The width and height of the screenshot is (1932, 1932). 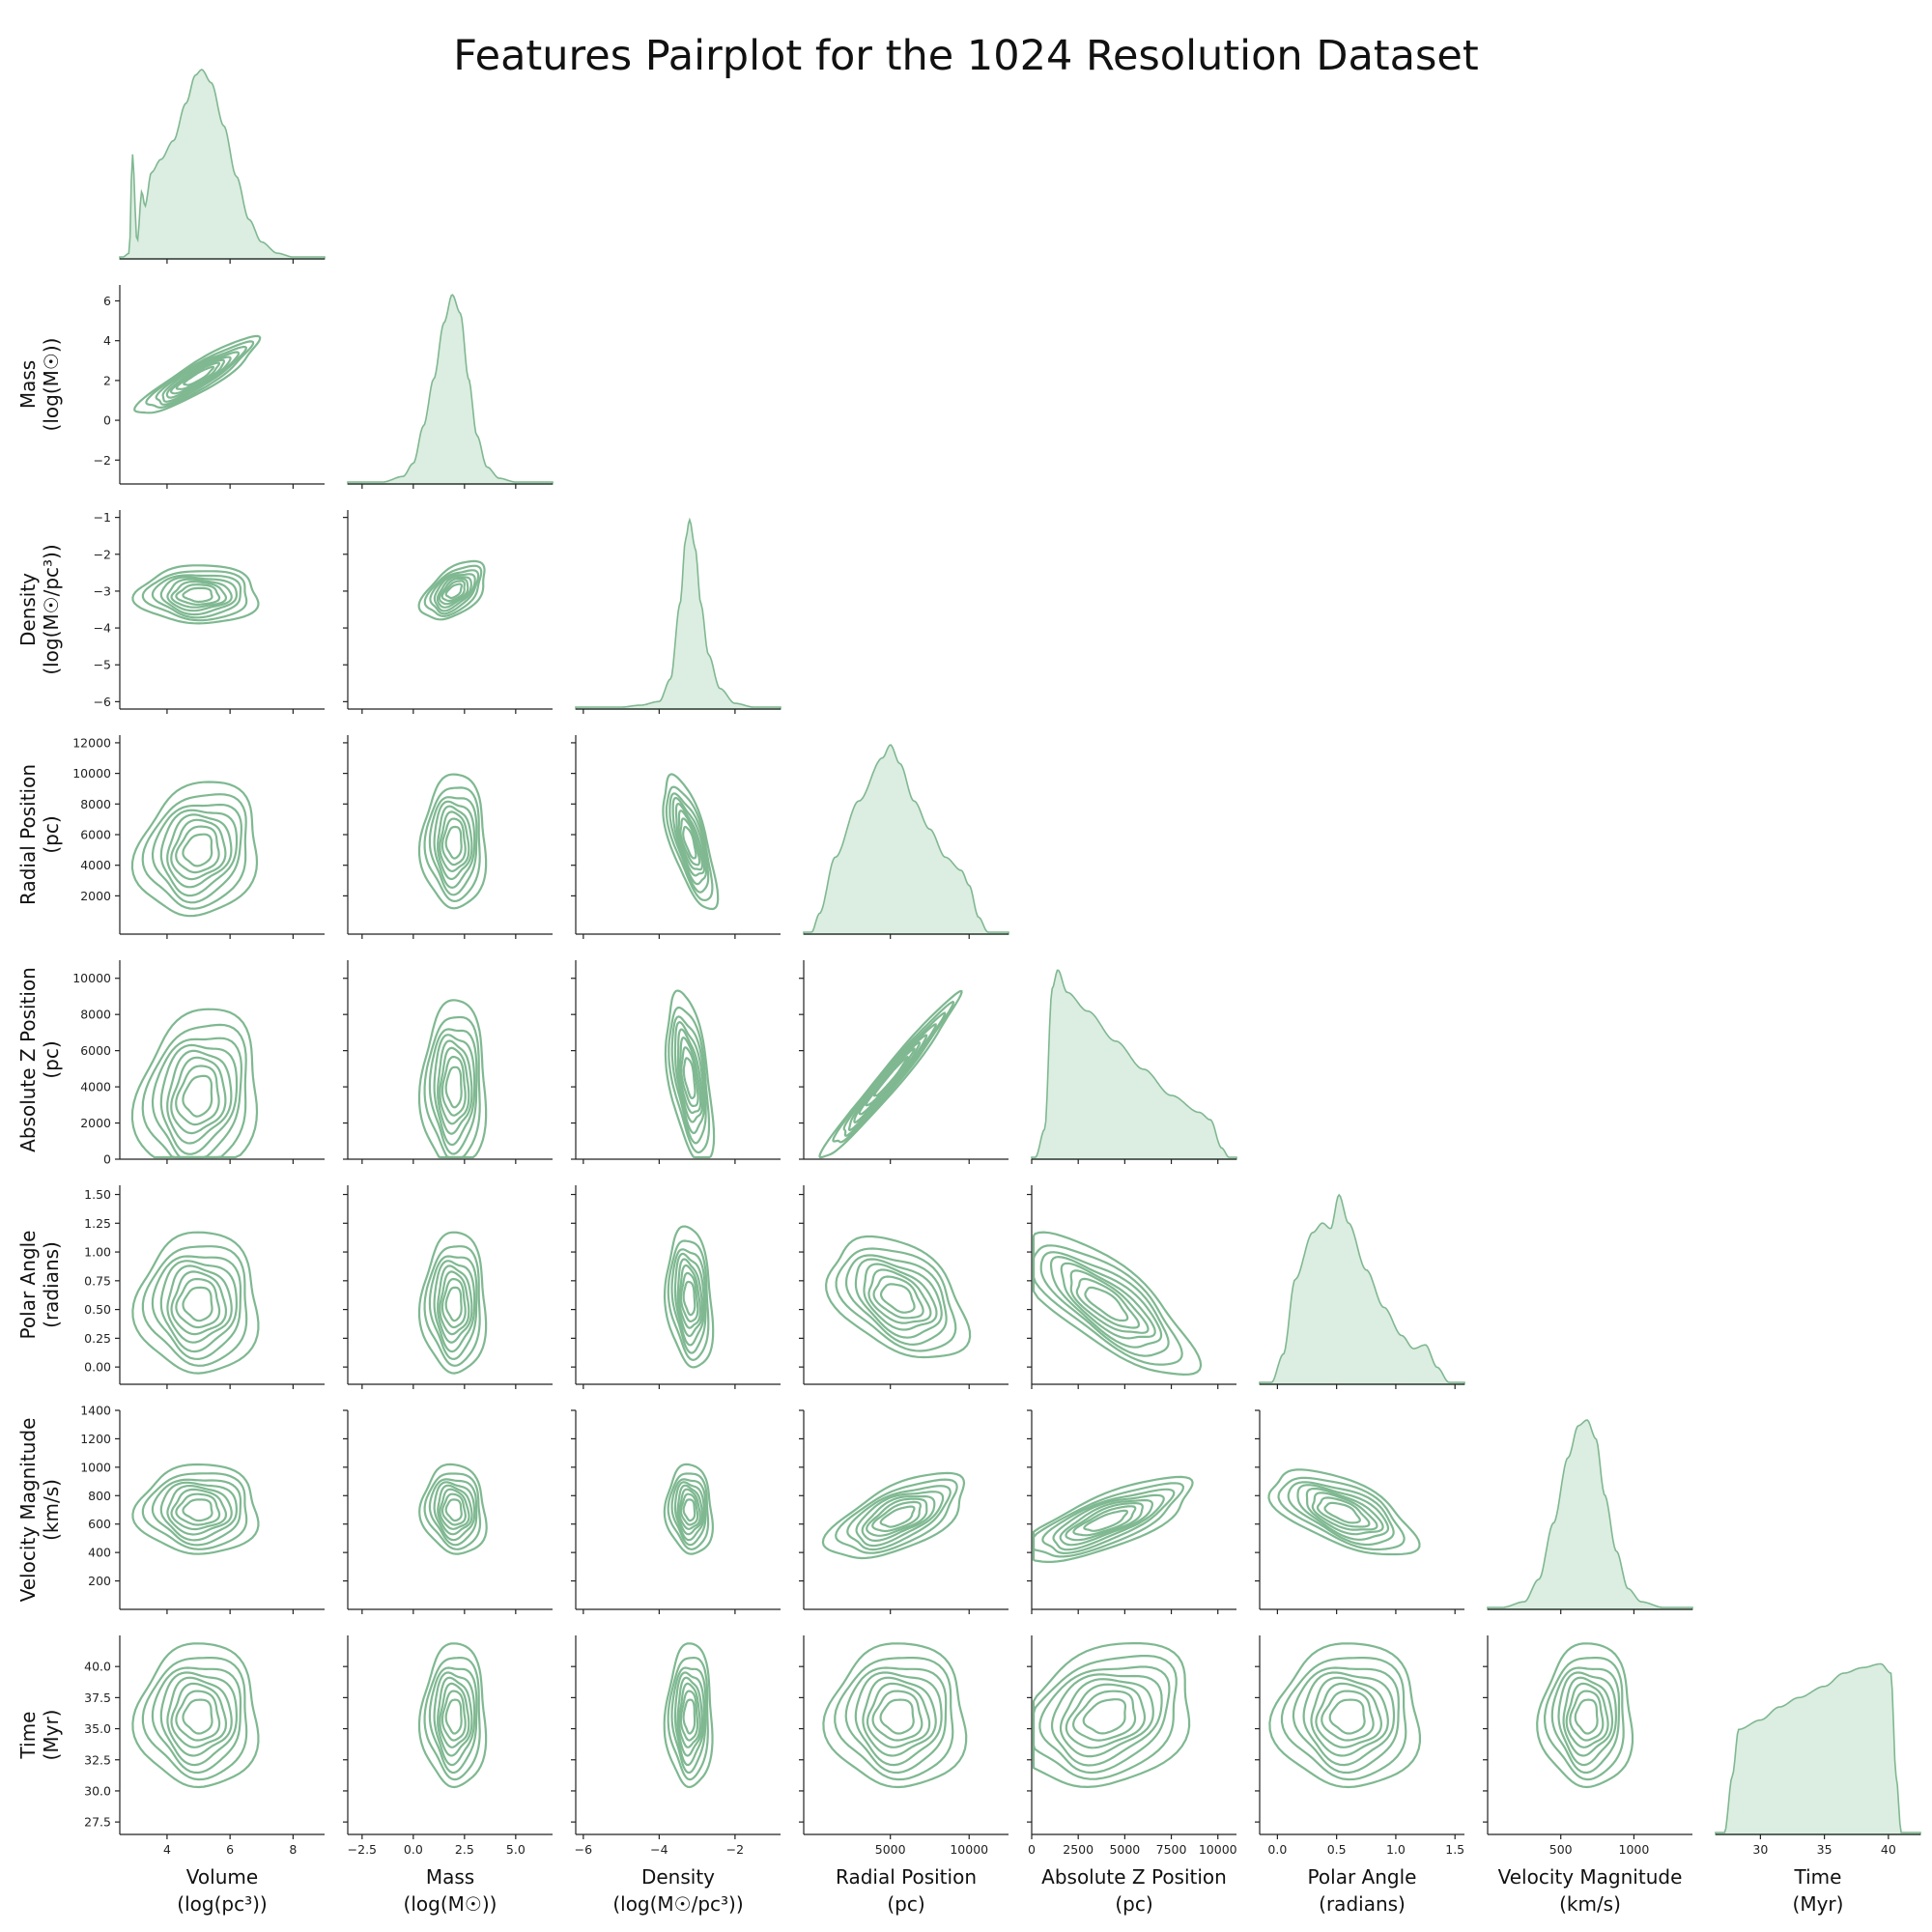 What do you see at coordinates (102, 590) in the screenshot?
I see `y-tick-label: −3` at bounding box center [102, 590].